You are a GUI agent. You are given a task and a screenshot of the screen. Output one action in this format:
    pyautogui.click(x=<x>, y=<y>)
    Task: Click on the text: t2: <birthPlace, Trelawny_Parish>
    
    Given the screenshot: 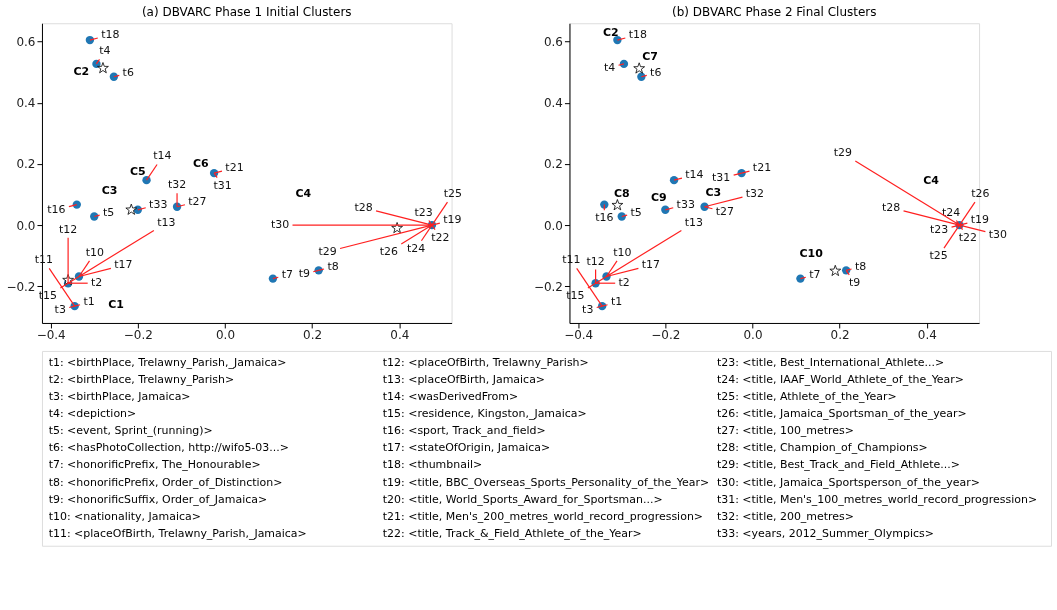 What is the action you would take?
    pyautogui.click(x=141, y=379)
    